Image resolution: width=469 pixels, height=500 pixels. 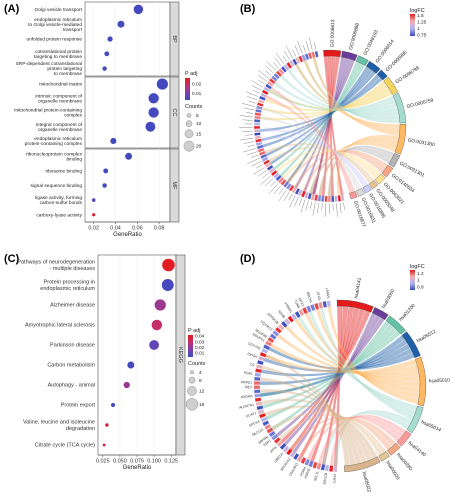 What do you see at coordinates (199, 147) in the screenshot?
I see `legend-count-label: 20` at bounding box center [199, 147].